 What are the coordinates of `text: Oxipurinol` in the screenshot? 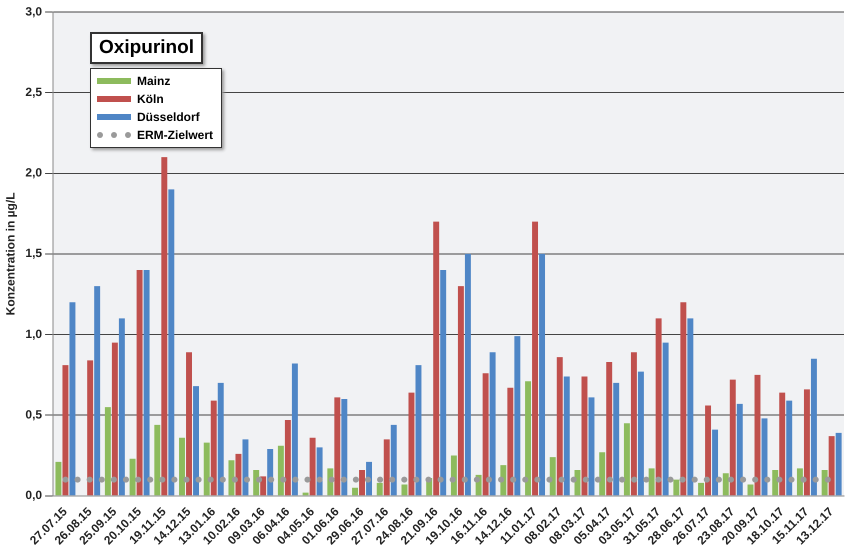 It's located at (146, 48).